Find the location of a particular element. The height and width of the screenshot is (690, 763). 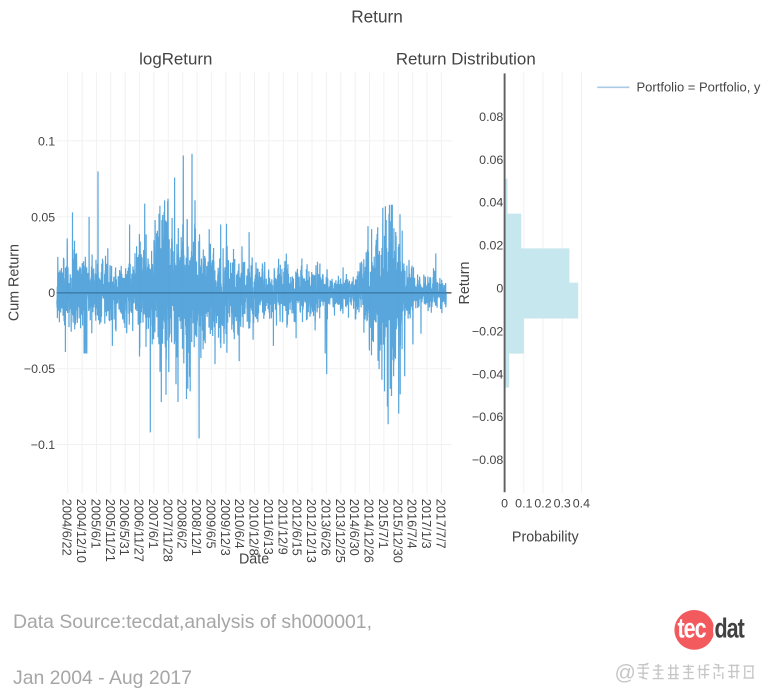

svg-text: 2013/6/26 is located at coordinates (325, 527).